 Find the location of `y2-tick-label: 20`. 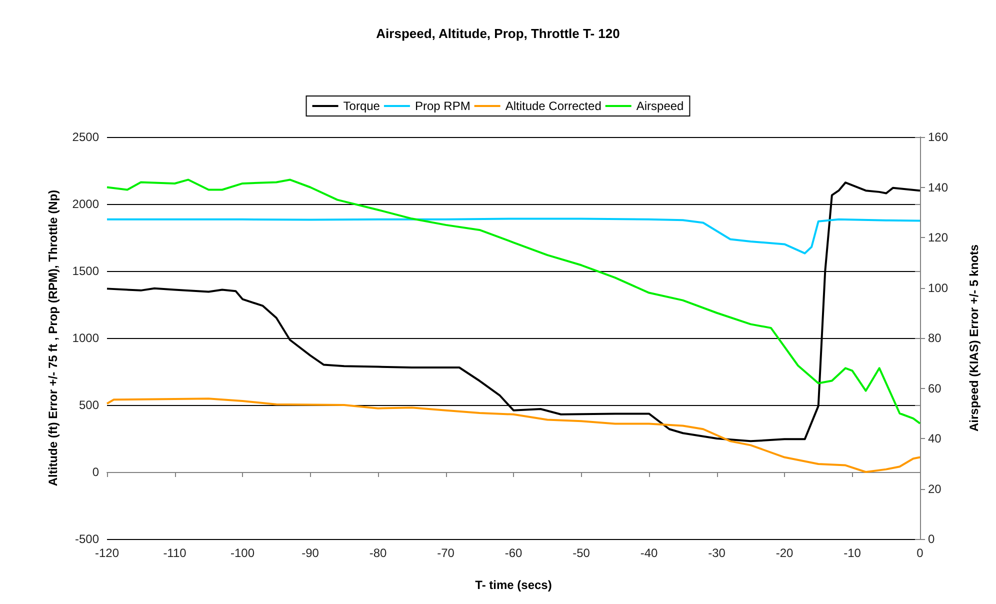

y2-tick-label: 20 is located at coordinates (935, 489).